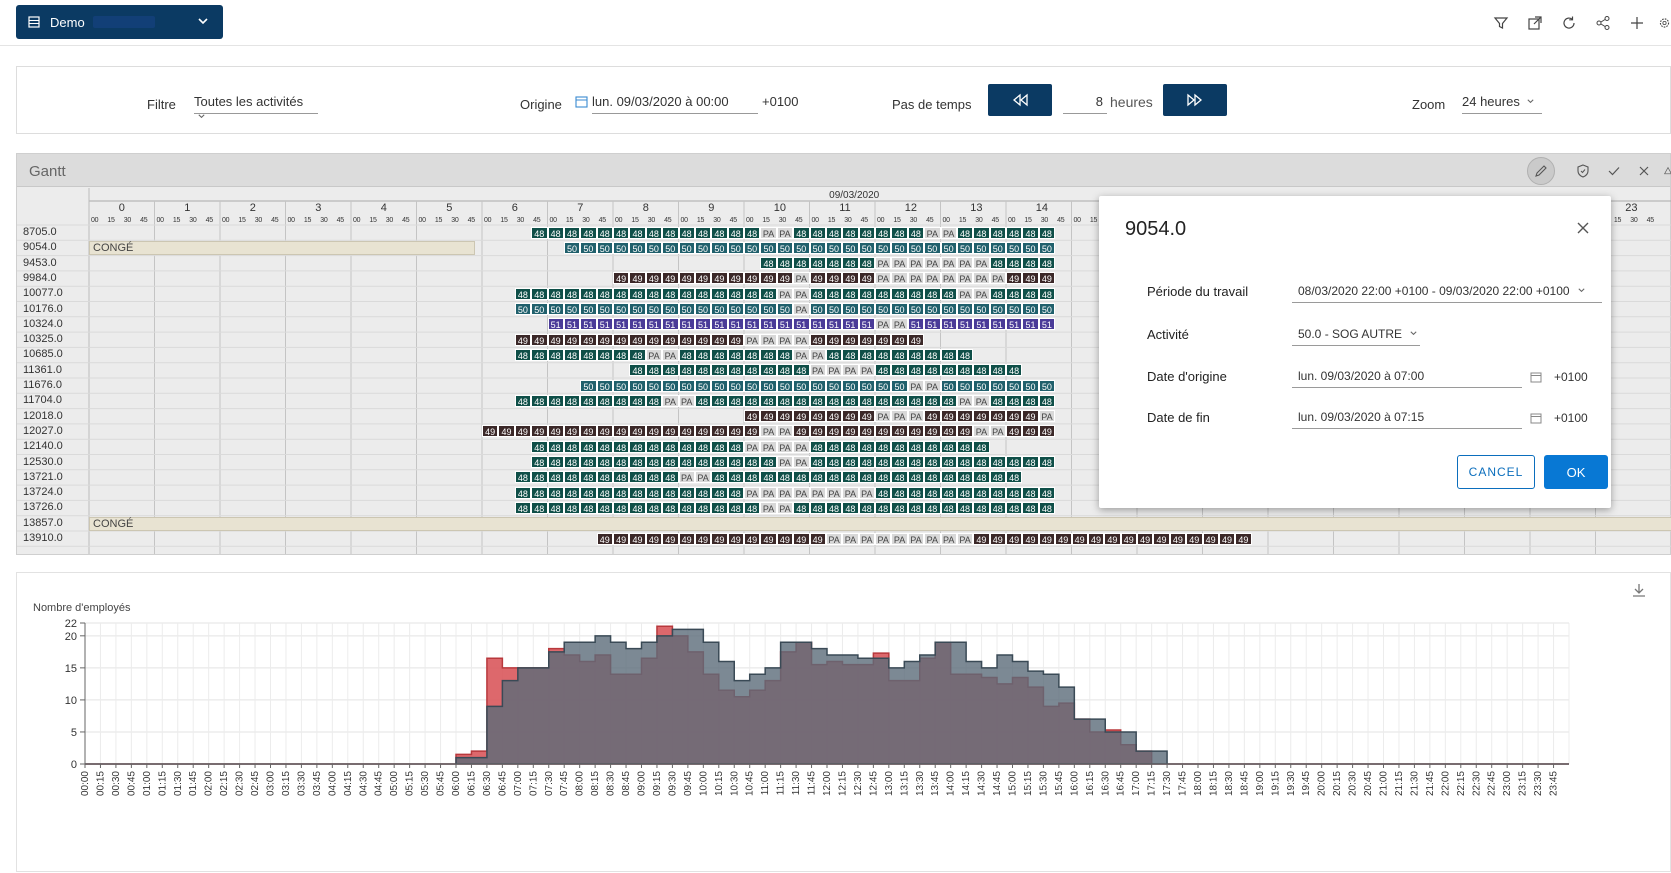 The height and width of the screenshot is (873, 1671). Describe the element at coordinates (1667, 171) in the screenshot. I see `warning-icon` at that location.